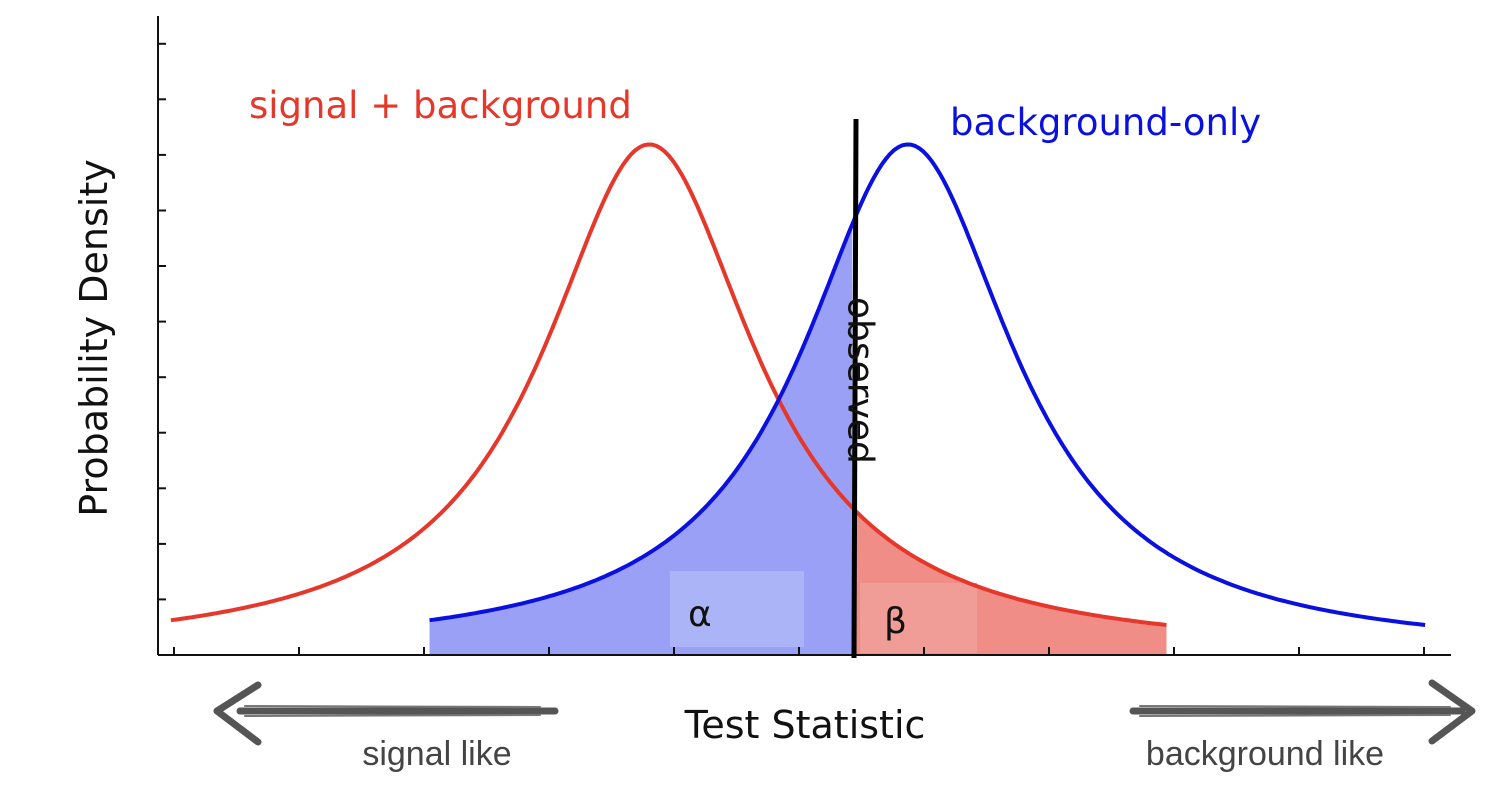 The width and height of the screenshot is (1490, 788). What do you see at coordinates (737, 609) in the screenshot?
I see `alpha-label-box` at bounding box center [737, 609].